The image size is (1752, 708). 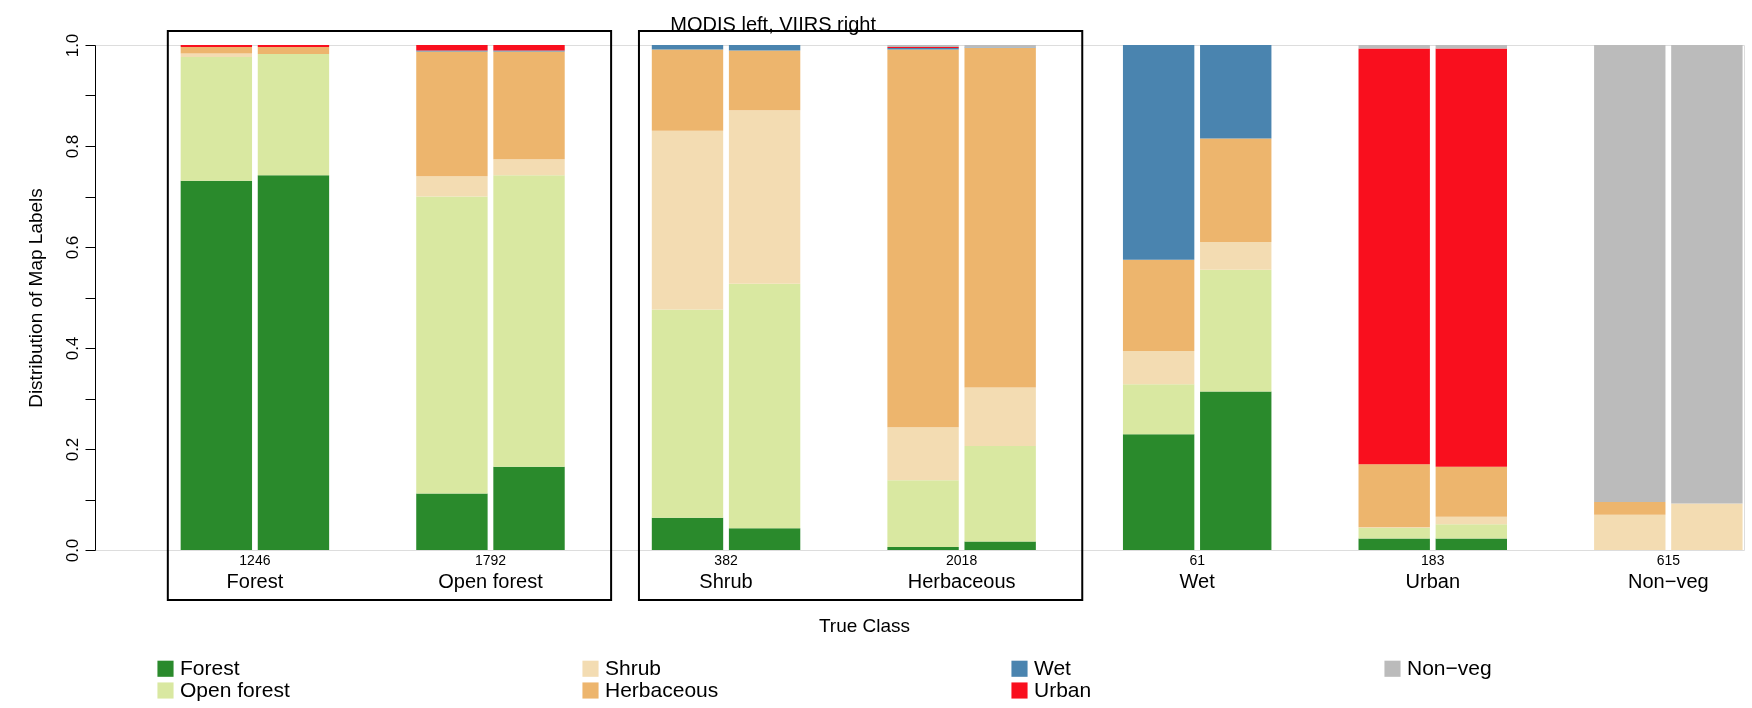 I want to click on legend-label: Urban, so click(x=1063, y=689).